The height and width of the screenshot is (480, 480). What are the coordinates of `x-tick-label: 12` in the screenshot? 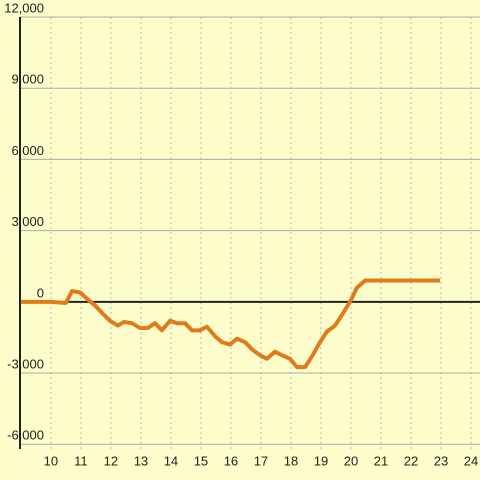 It's located at (111, 460).